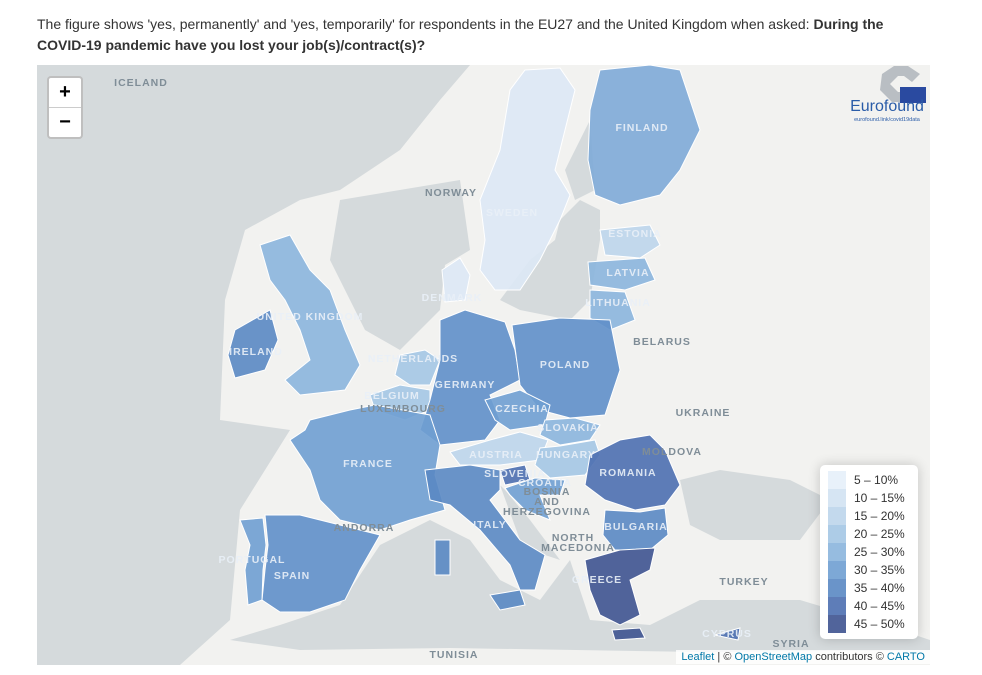 Image resolution: width=982 pixels, height=675 pixels. Describe the element at coordinates (580, 160) in the screenshot. I see `gulf-of-bothnia` at that location.